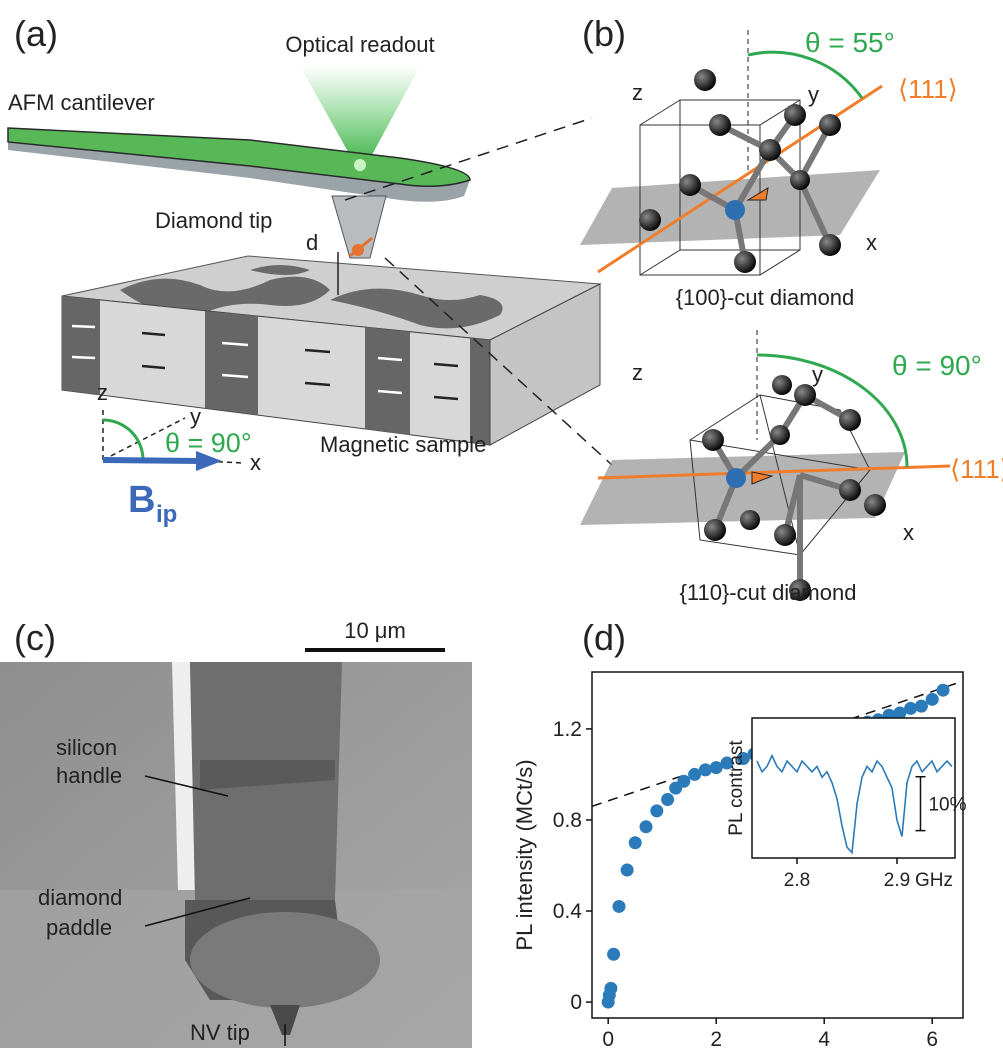 This screenshot has width=1003, height=1048. I want to click on panel-label: (b), so click(604, 33).